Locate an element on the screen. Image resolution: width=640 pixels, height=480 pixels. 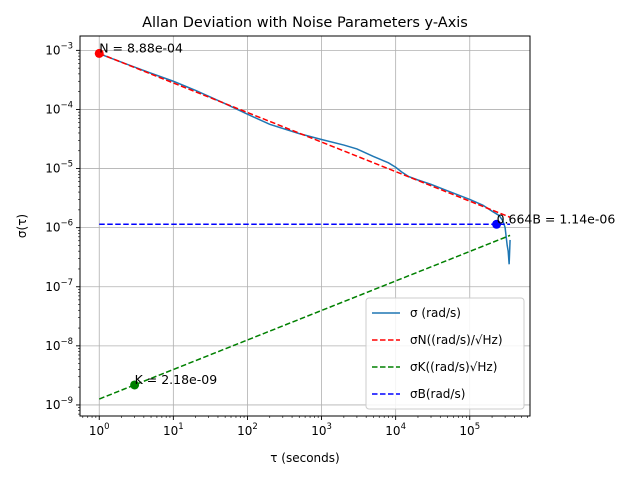
legend-item-sigma-n: σN((rad/s)/√Hz) is located at coordinates (456, 340).